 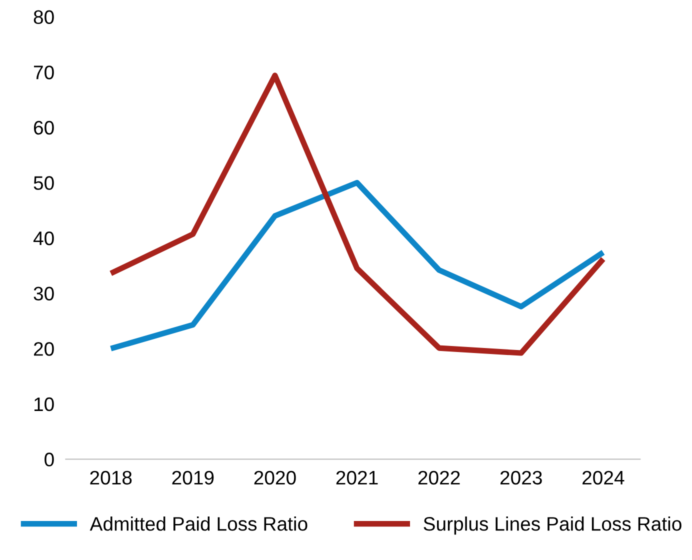 I want to click on x-tick-label: 2020, so click(x=275, y=477).